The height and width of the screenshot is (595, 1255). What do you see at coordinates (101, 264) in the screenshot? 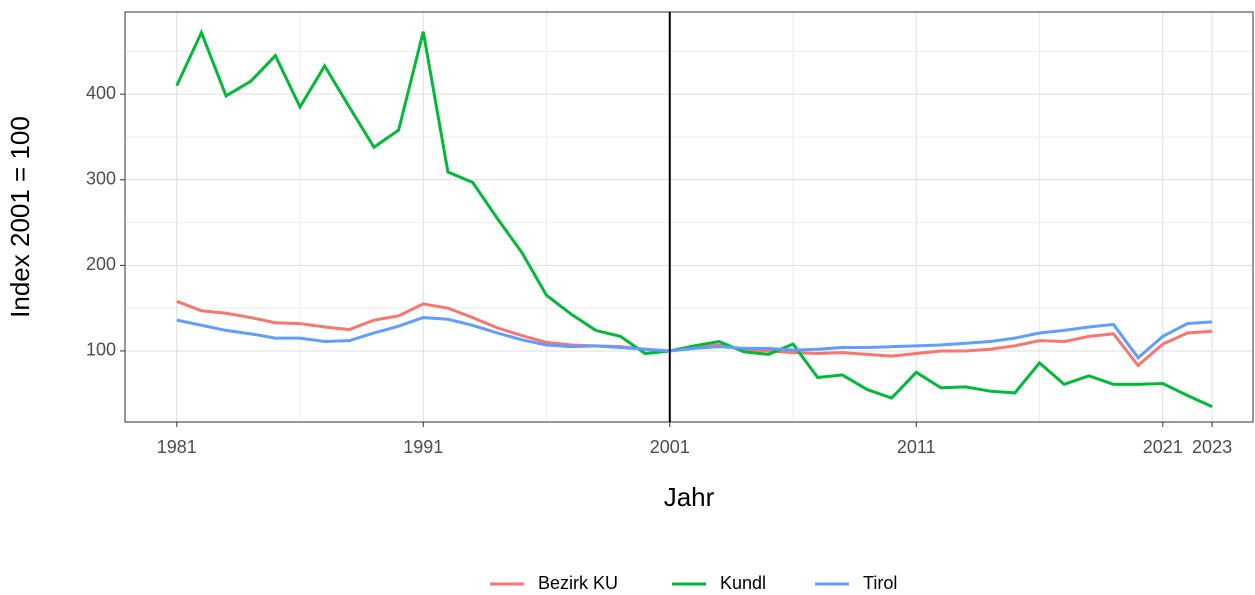
I see `y-tick-label: 200` at bounding box center [101, 264].